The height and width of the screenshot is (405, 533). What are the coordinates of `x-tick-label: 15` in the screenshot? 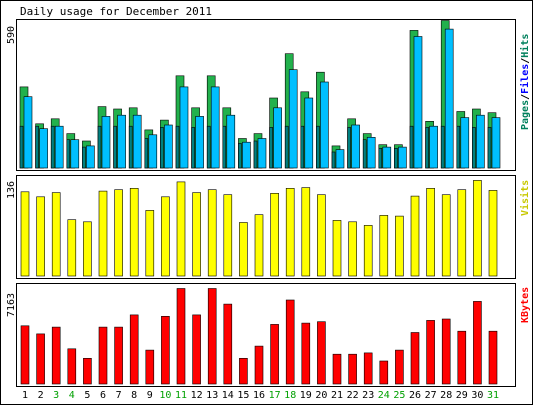 It's located at (243, 395).